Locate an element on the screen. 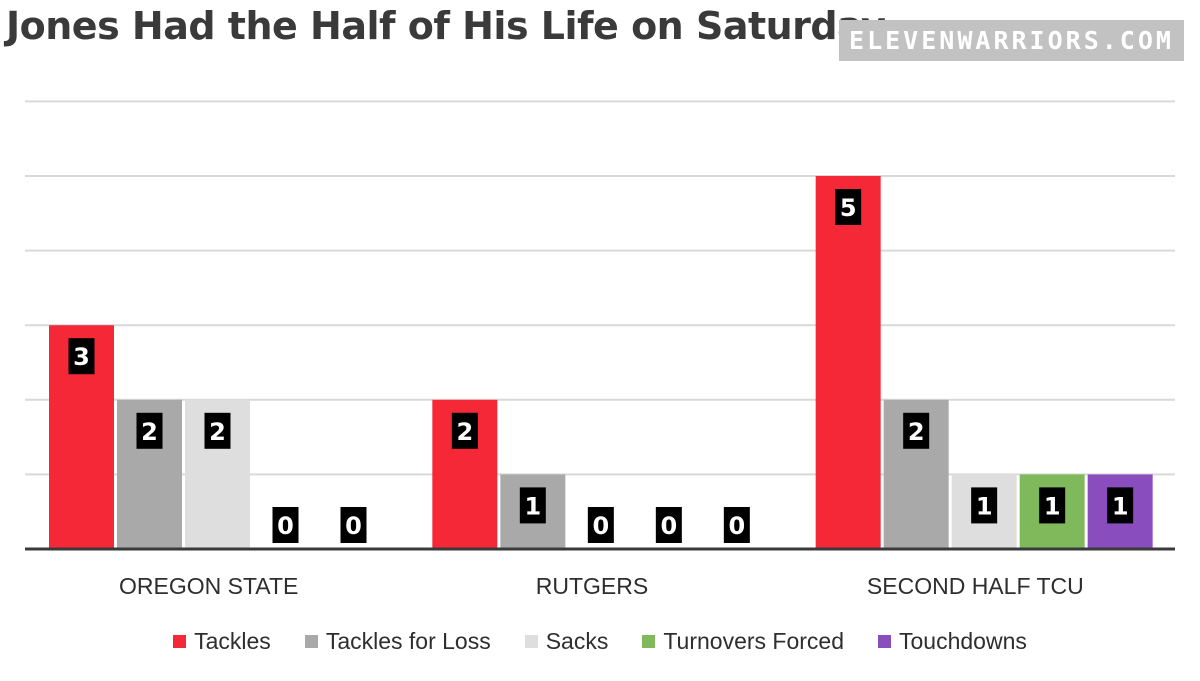 This screenshot has height=681, width=1200. data-label: 5 is located at coordinates (848, 207).